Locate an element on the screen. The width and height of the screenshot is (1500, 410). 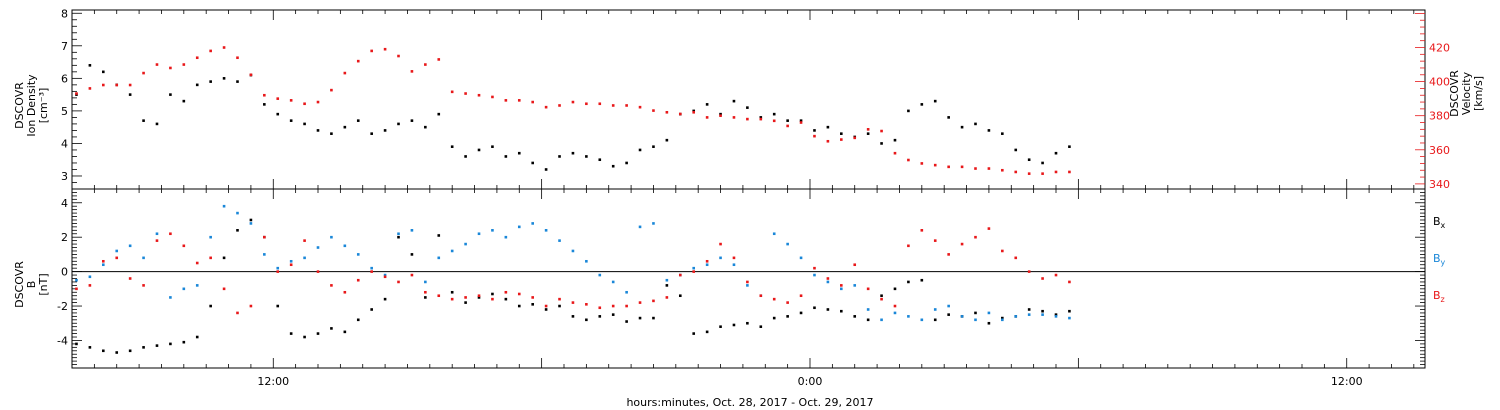
y-axis-title-b-line: [nT] is located at coordinates (43, 284).